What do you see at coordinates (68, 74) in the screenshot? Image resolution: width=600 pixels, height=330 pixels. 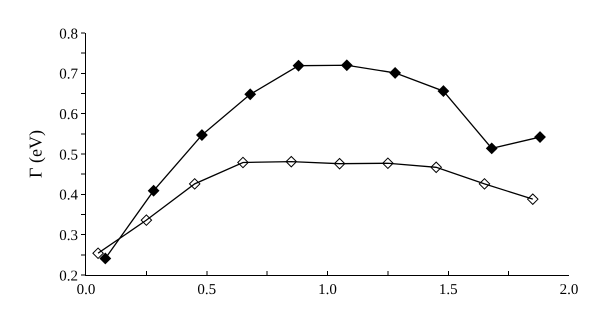 I see `y-tick-label: 0.7` at bounding box center [68, 74].